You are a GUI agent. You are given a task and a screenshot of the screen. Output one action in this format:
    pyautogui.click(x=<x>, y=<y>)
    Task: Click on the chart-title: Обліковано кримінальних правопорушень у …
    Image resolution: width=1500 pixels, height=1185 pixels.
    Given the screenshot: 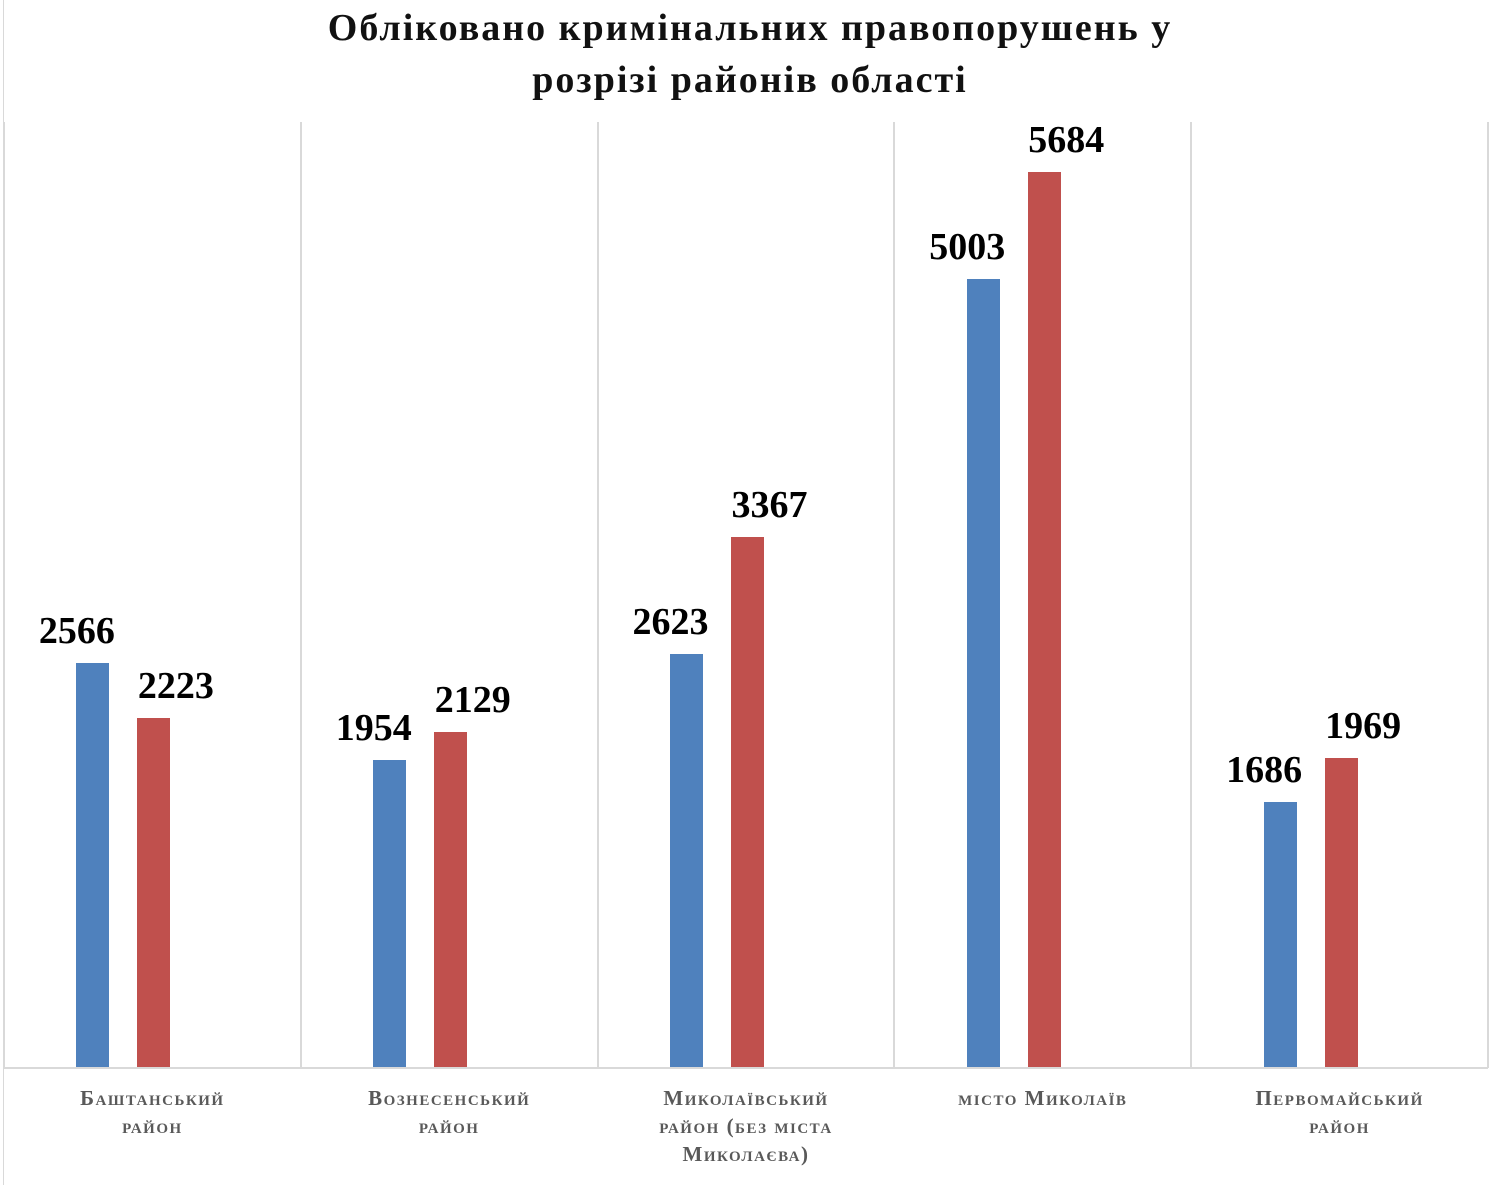 What is the action you would take?
    pyautogui.click(x=750, y=54)
    